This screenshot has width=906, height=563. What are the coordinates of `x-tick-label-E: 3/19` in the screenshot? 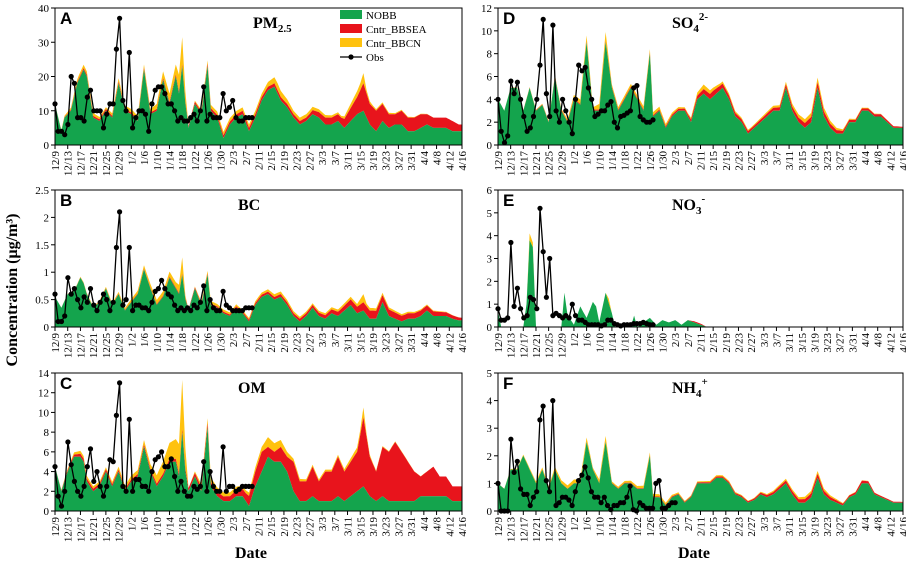 It's located at (815, 343).